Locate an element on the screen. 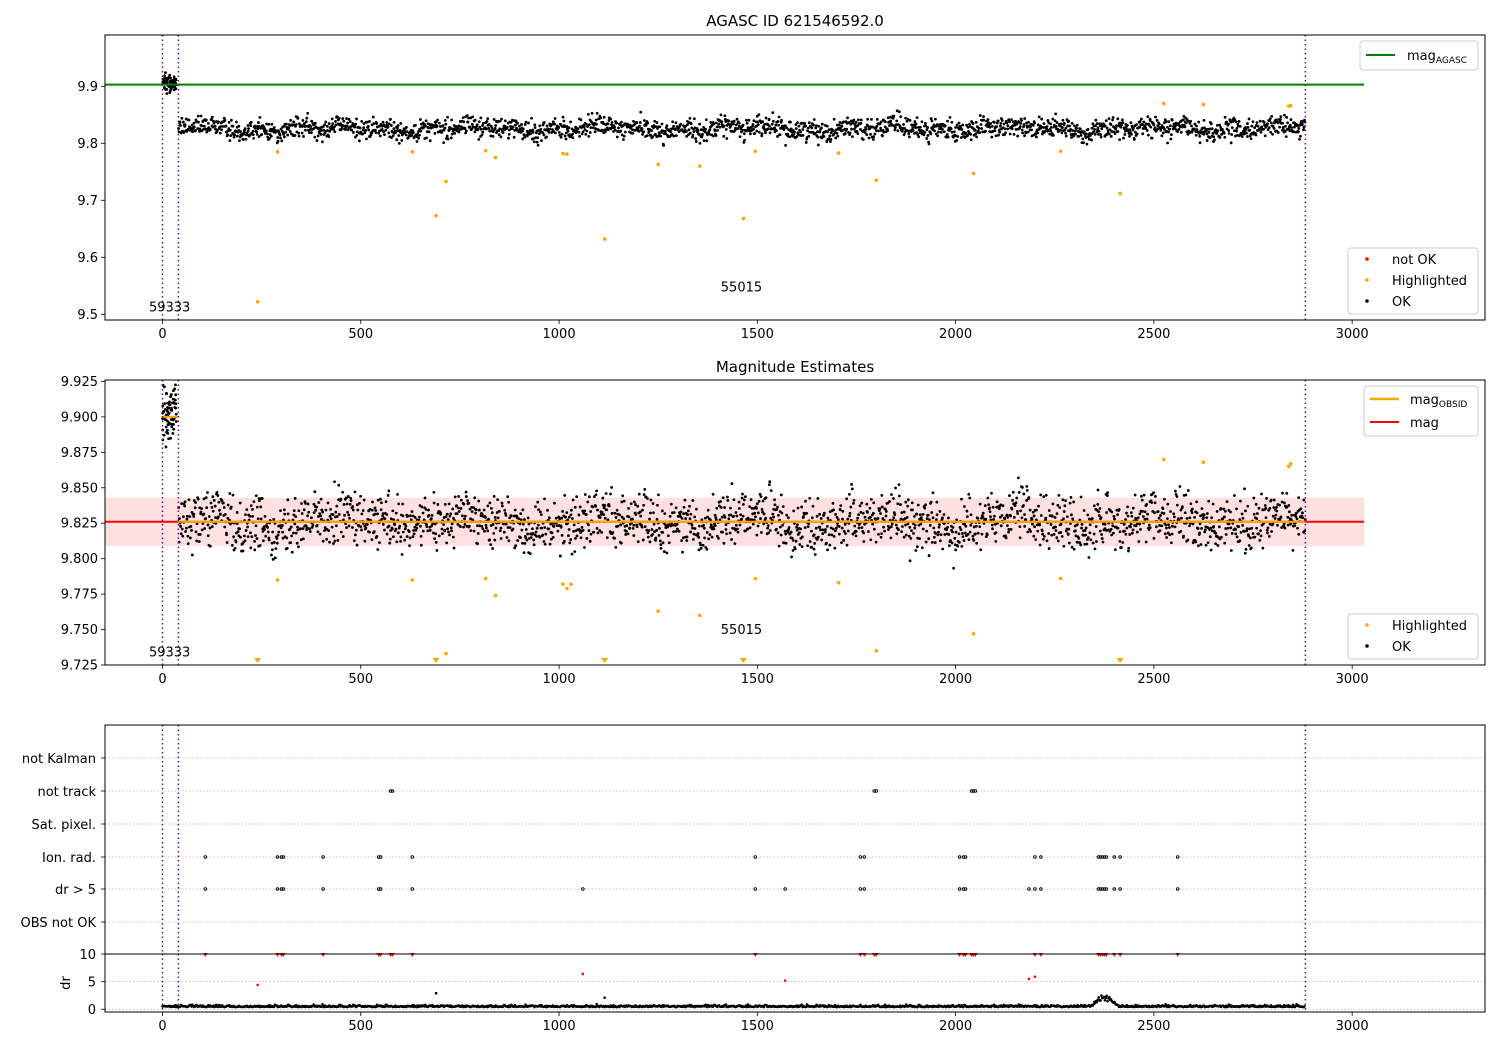  p1-legend-mag-agasc-subscript: AGASC is located at coordinates (1451, 61).